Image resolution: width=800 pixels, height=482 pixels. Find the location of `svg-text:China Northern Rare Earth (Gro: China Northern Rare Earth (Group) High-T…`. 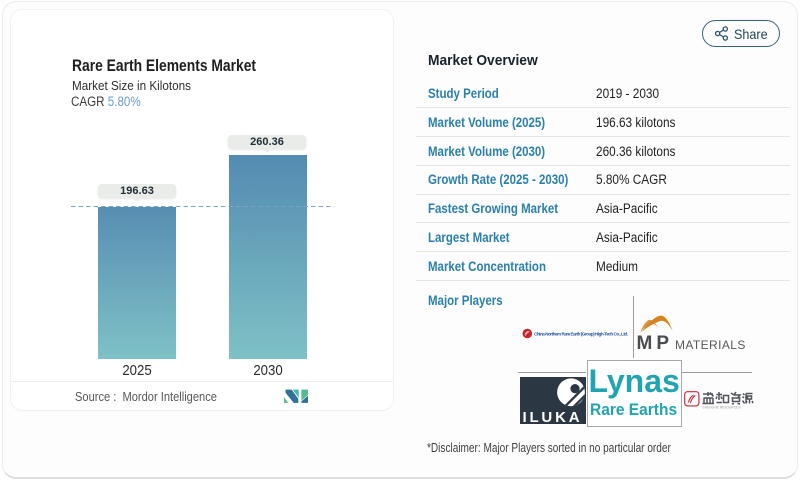

svg-text:China Northern Rare Earth (Gro: China Northern Rare Earth (Group) High-T… is located at coordinates (581, 334).